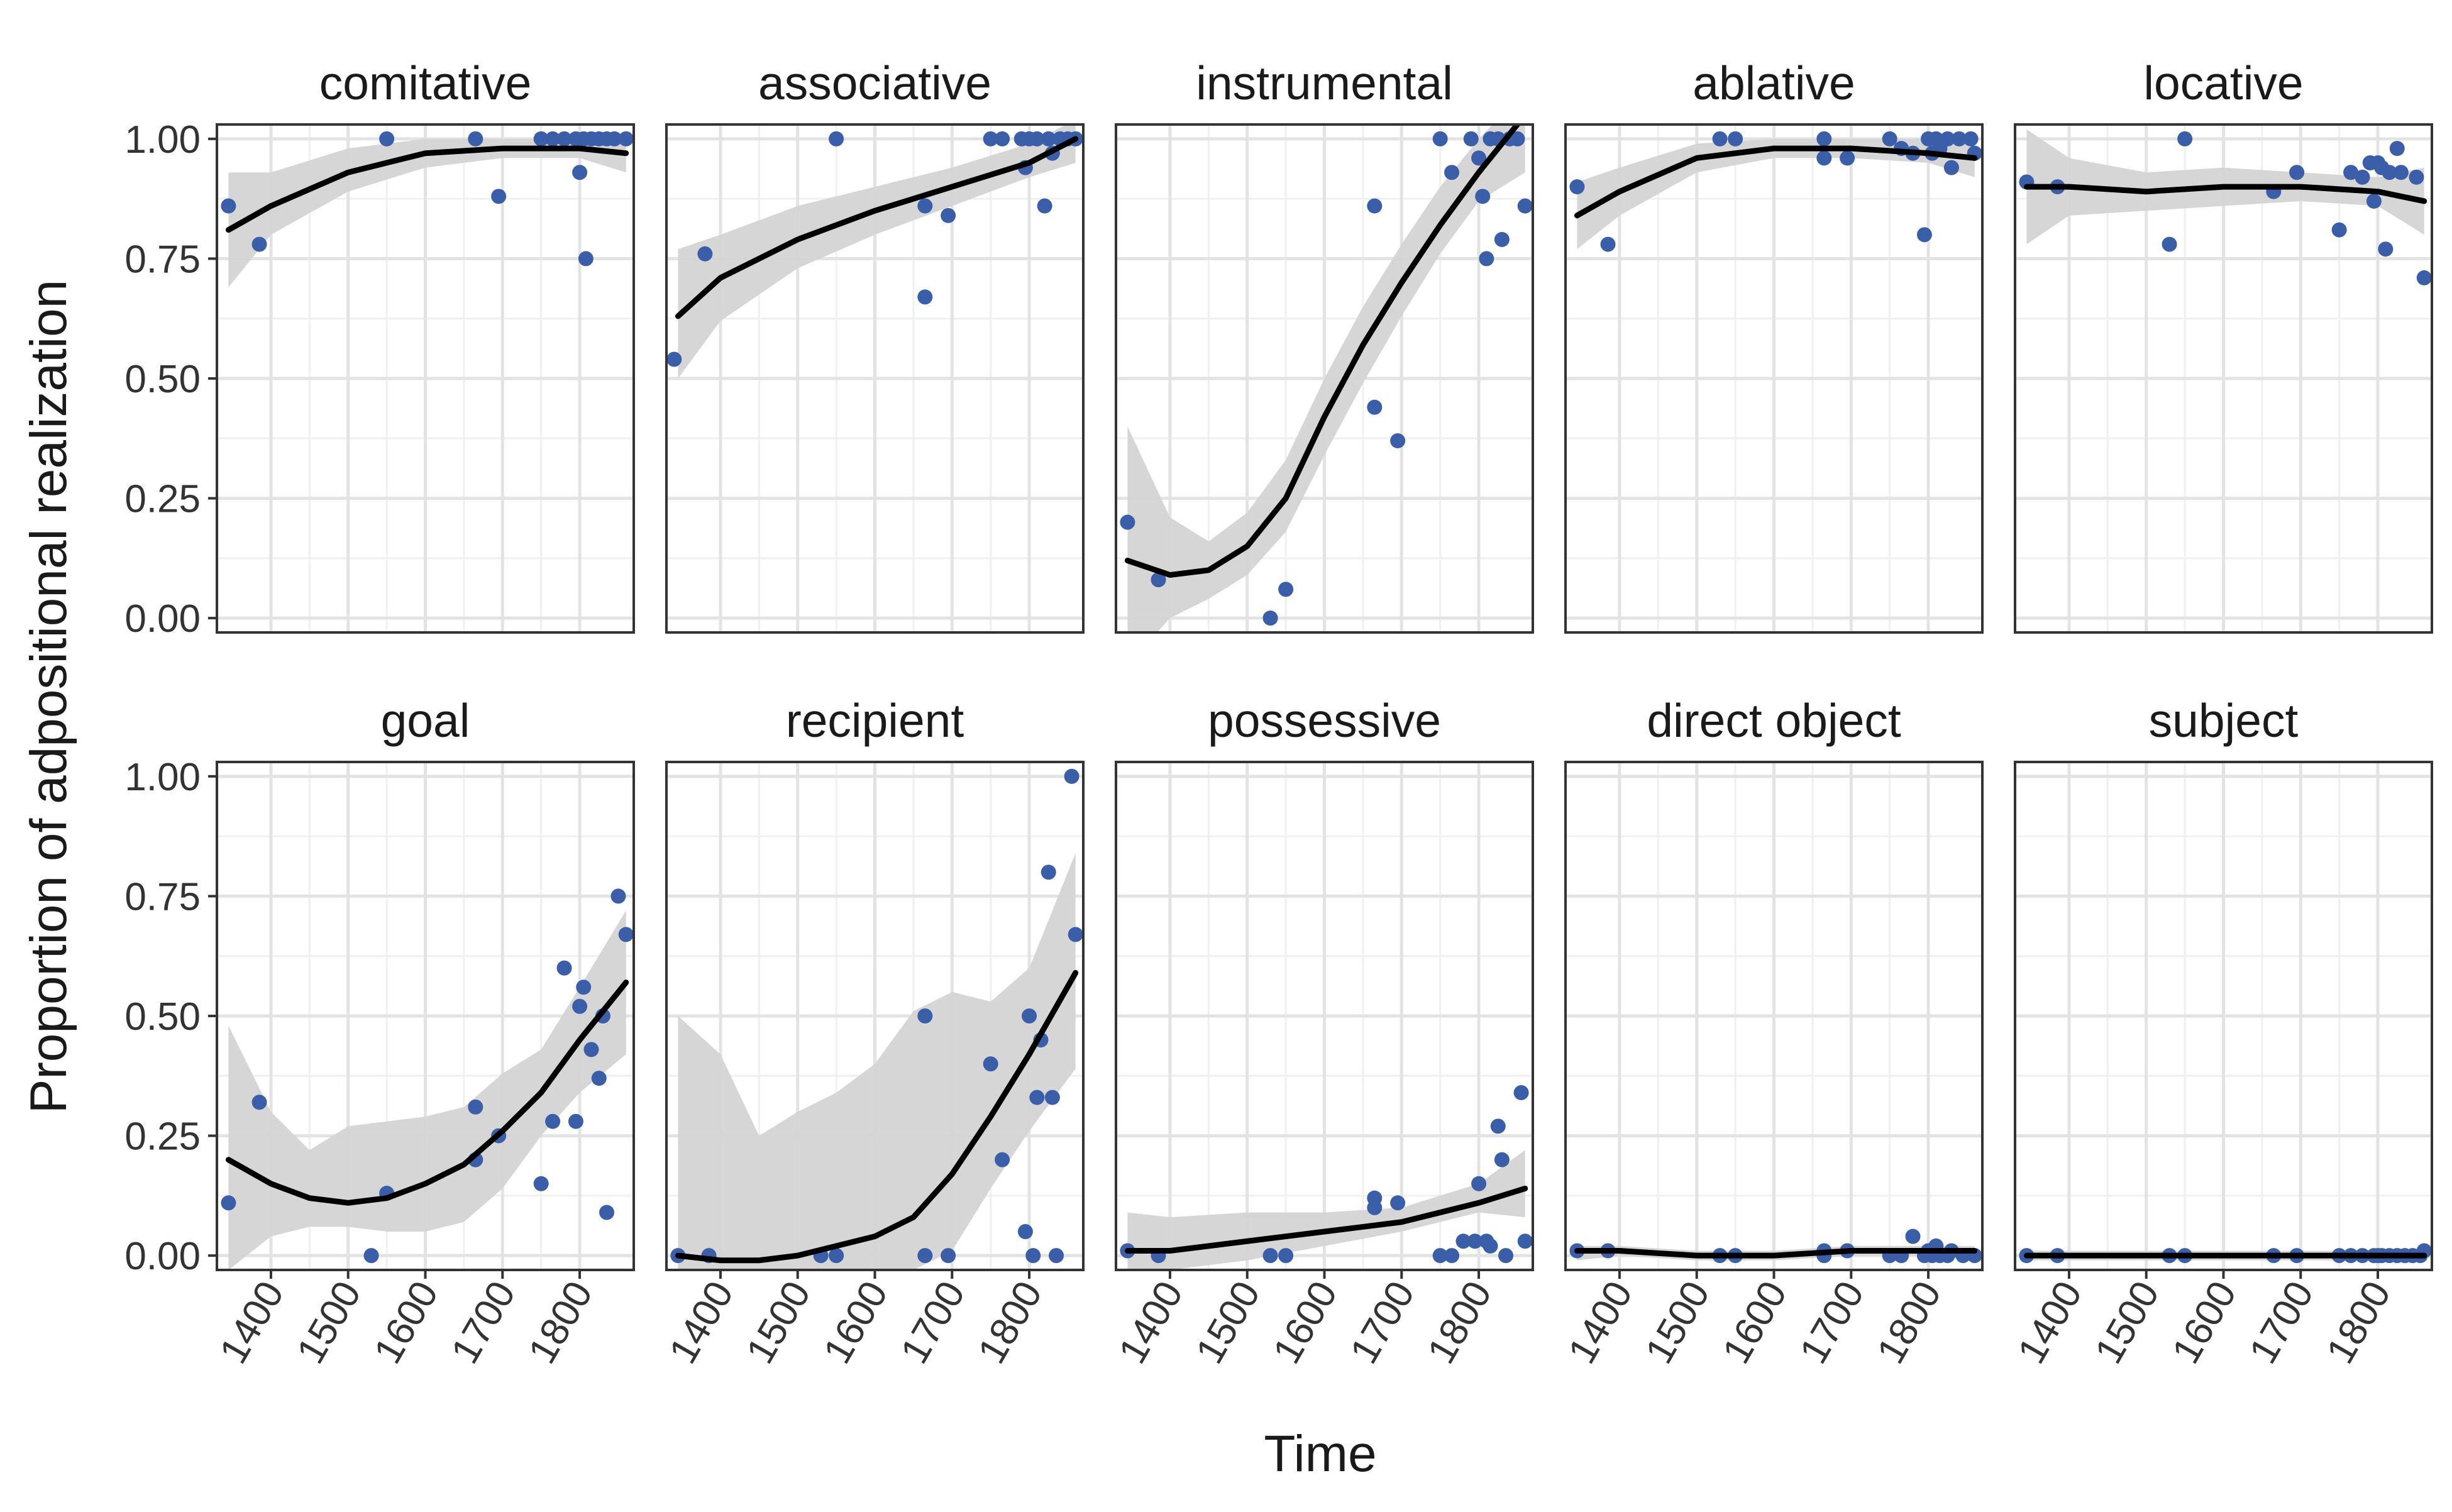 The height and width of the screenshot is (1512, 2452). What do you see at coordinates (162, 1017) in the screenshot?
I see `y-tick-label: 0.50` at bounding box center [162, 1017].